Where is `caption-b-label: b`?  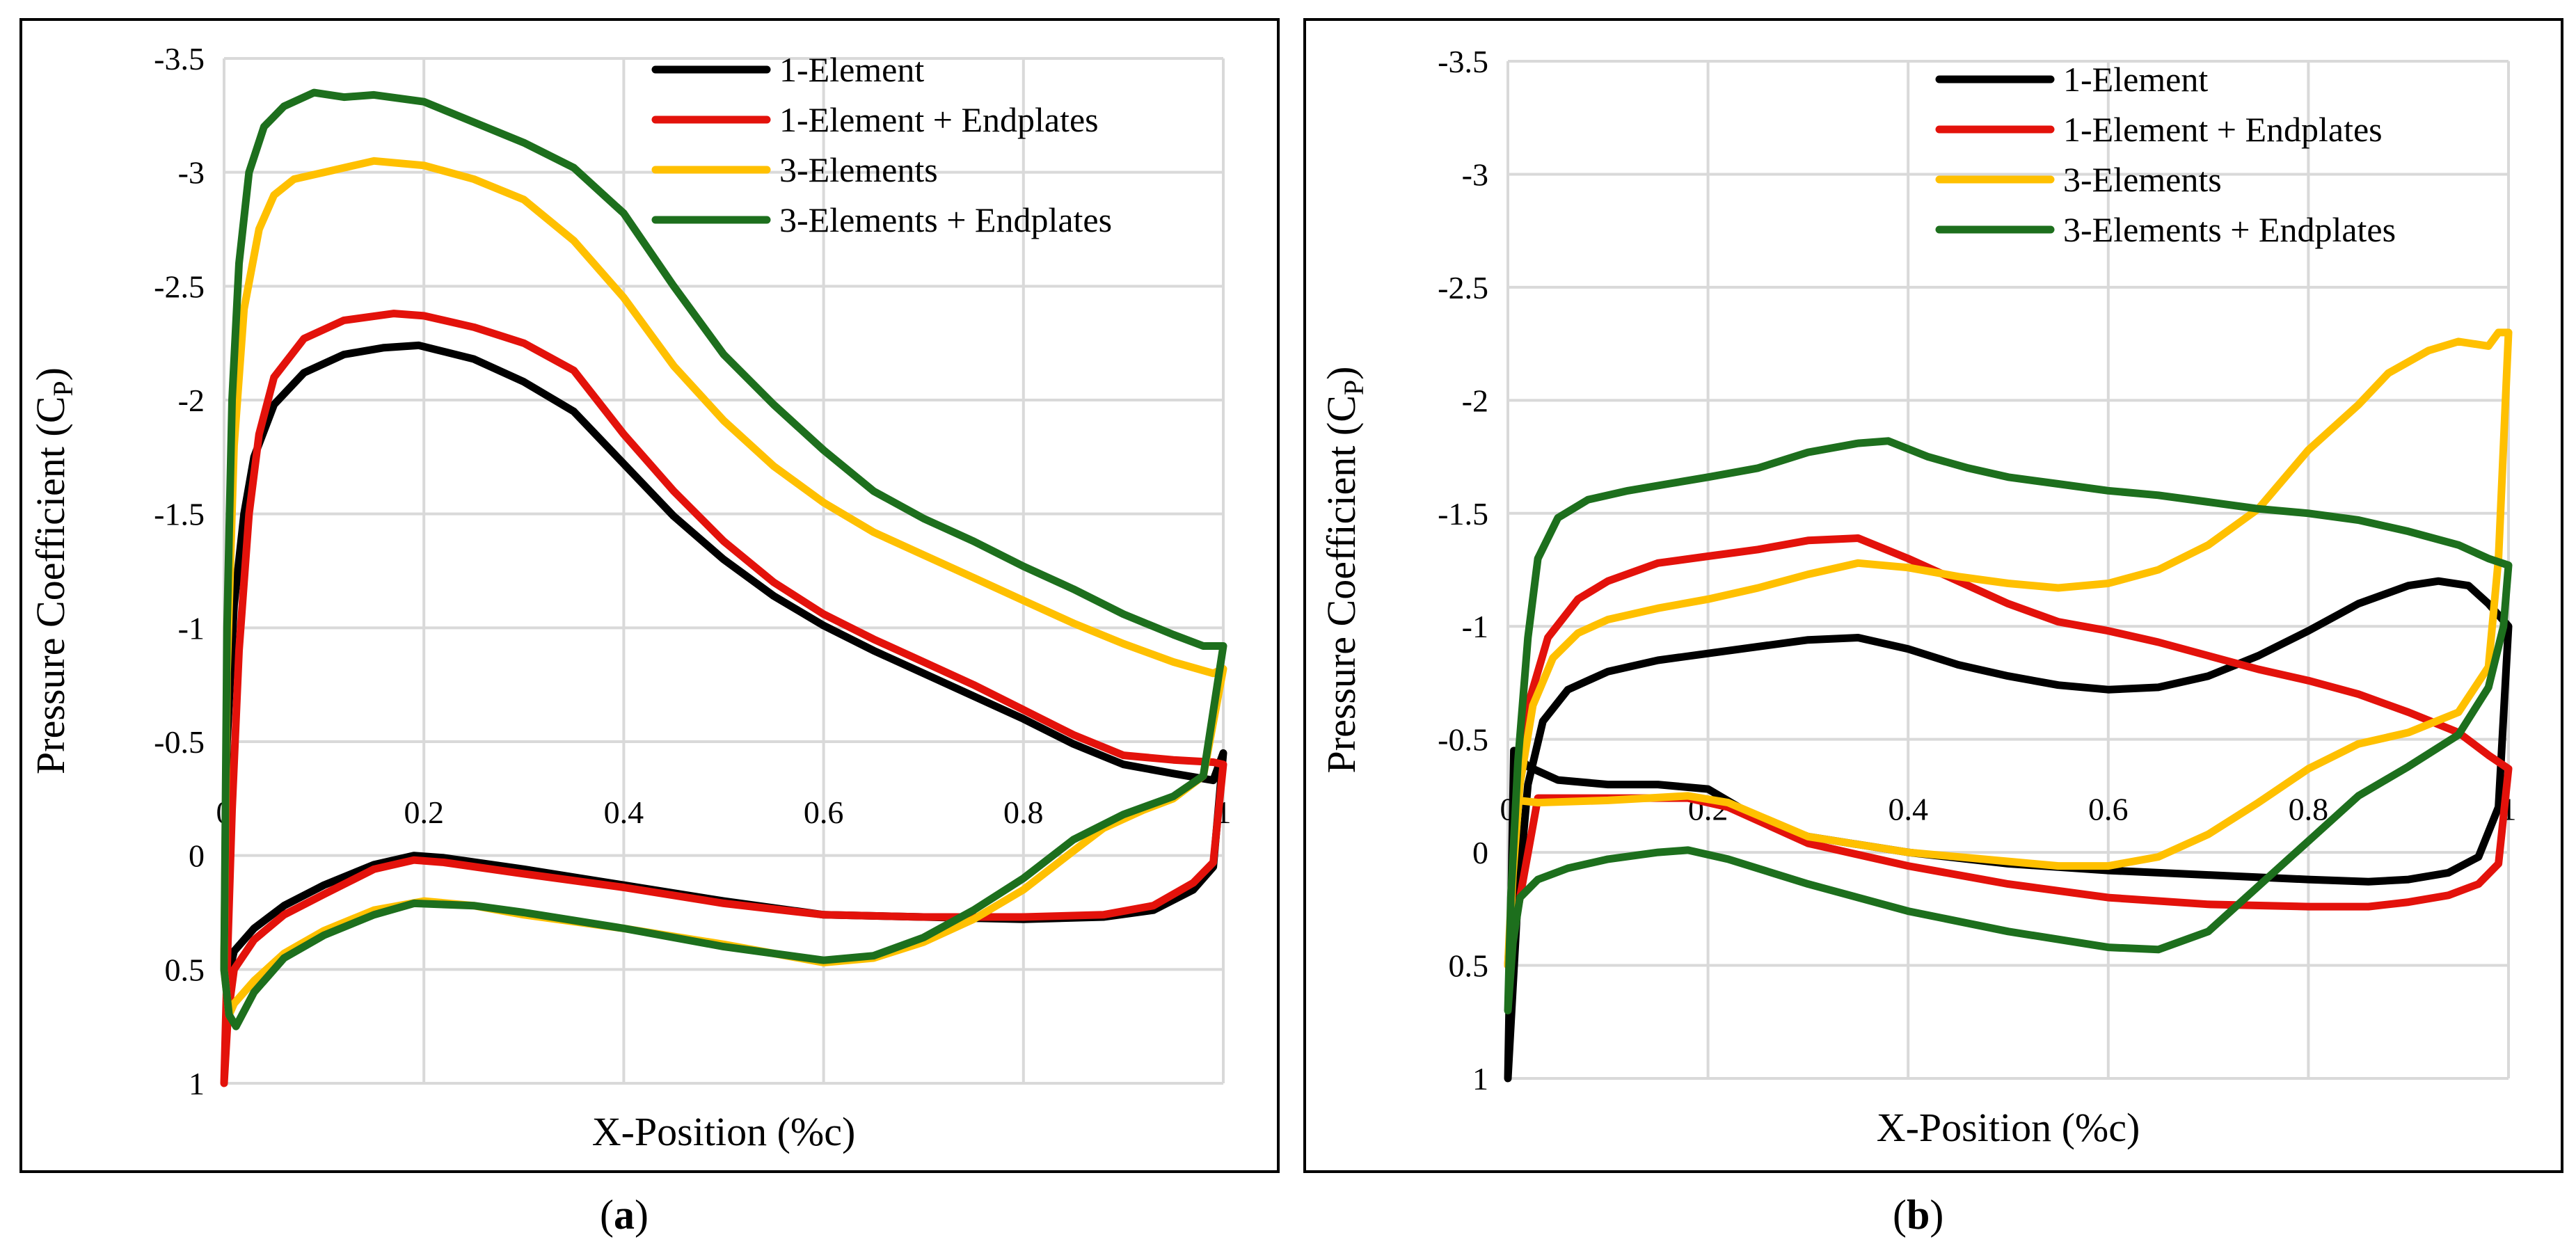
caption-b-label: b is located at coordinates (1918, 1215).